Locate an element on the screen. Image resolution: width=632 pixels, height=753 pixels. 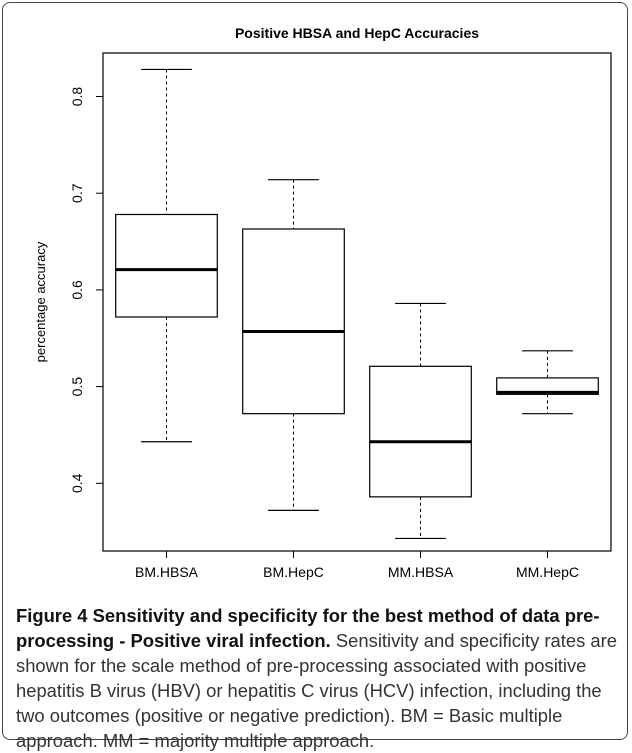
box-mm-hbsa is located at coordinates (420, 421).